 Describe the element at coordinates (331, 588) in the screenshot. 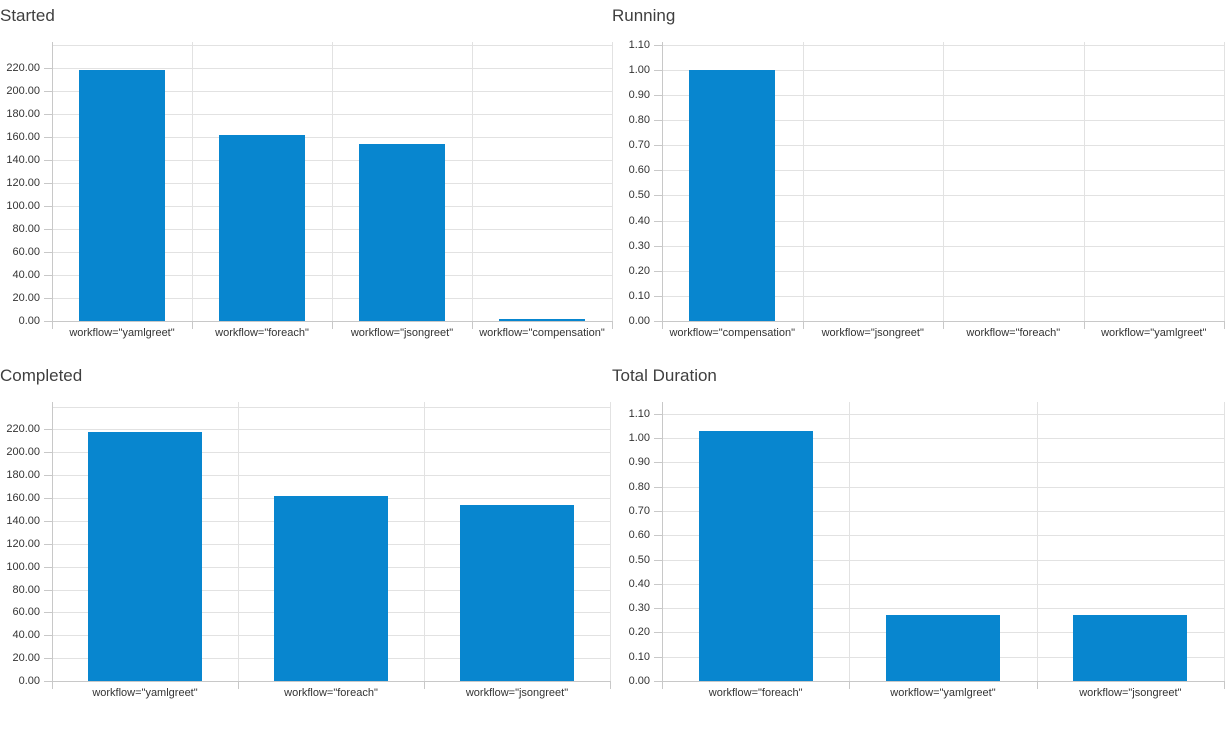

I see `bar-workflow-foreach-` at that location.